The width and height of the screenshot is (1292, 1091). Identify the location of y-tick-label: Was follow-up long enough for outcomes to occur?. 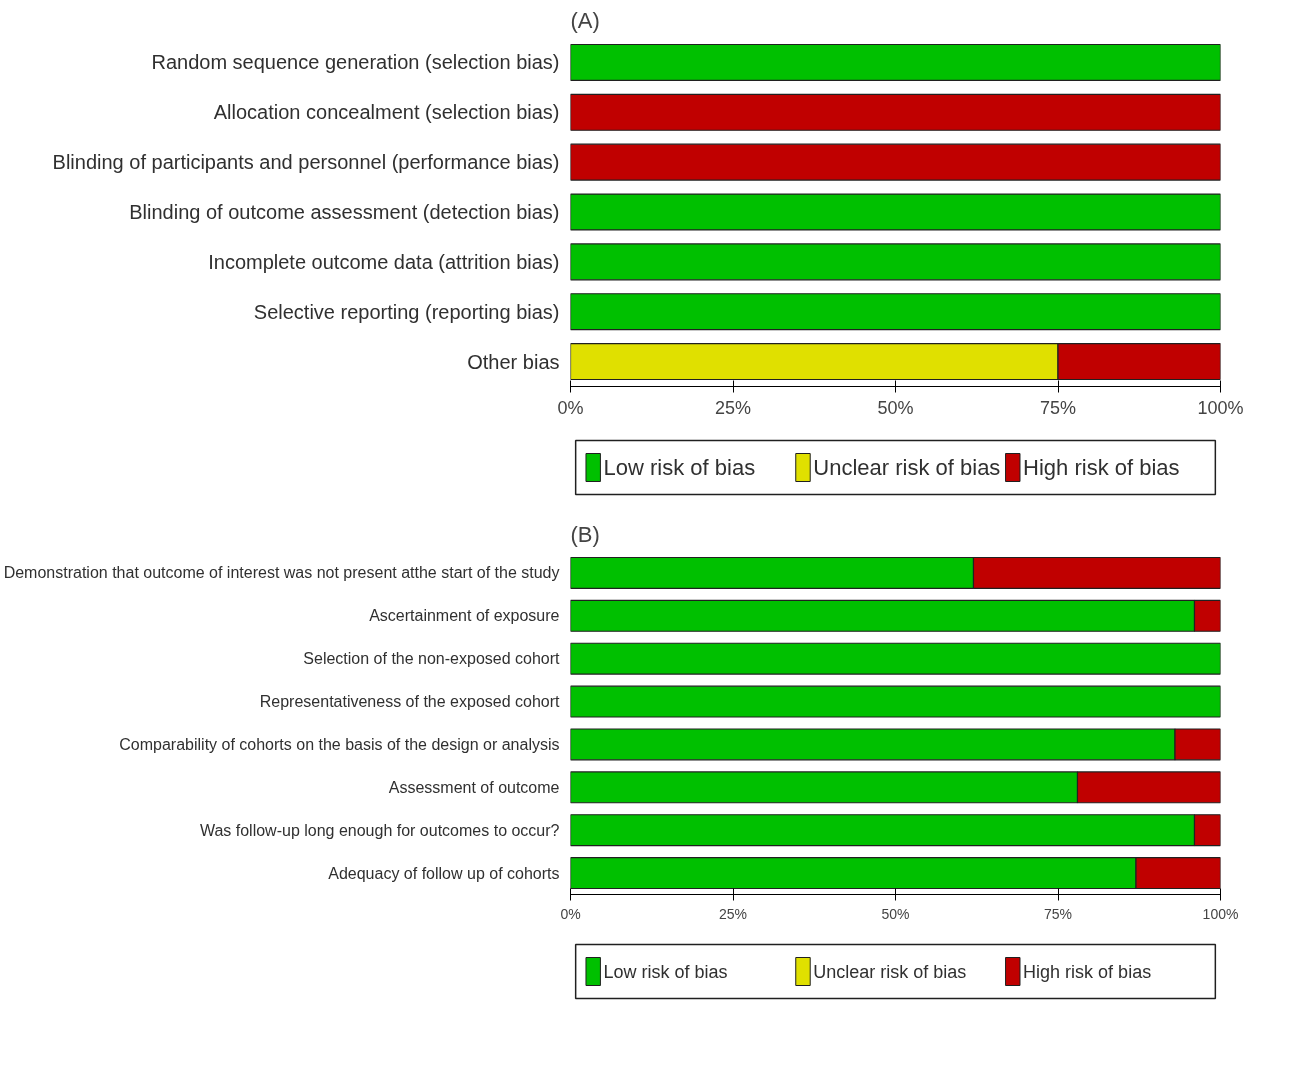
(379, 830).